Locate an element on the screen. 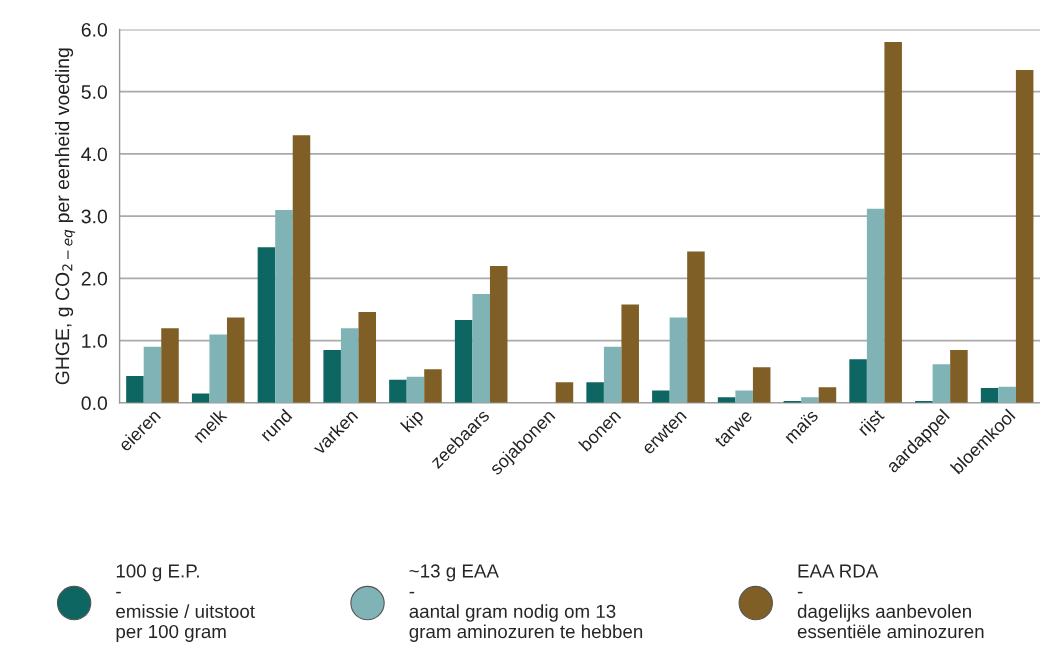 Image resolution: width=1040 pixels, height=655 pixels. y-tick-label: 5.0 is located at coordinates (94, 92).